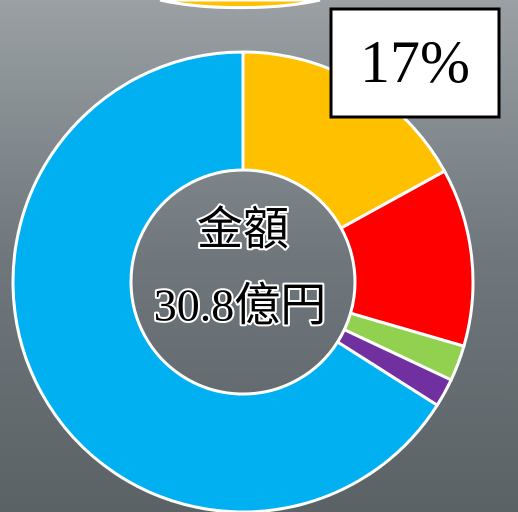  I want to click on center-label: 30.8億円, so click(240, 305).